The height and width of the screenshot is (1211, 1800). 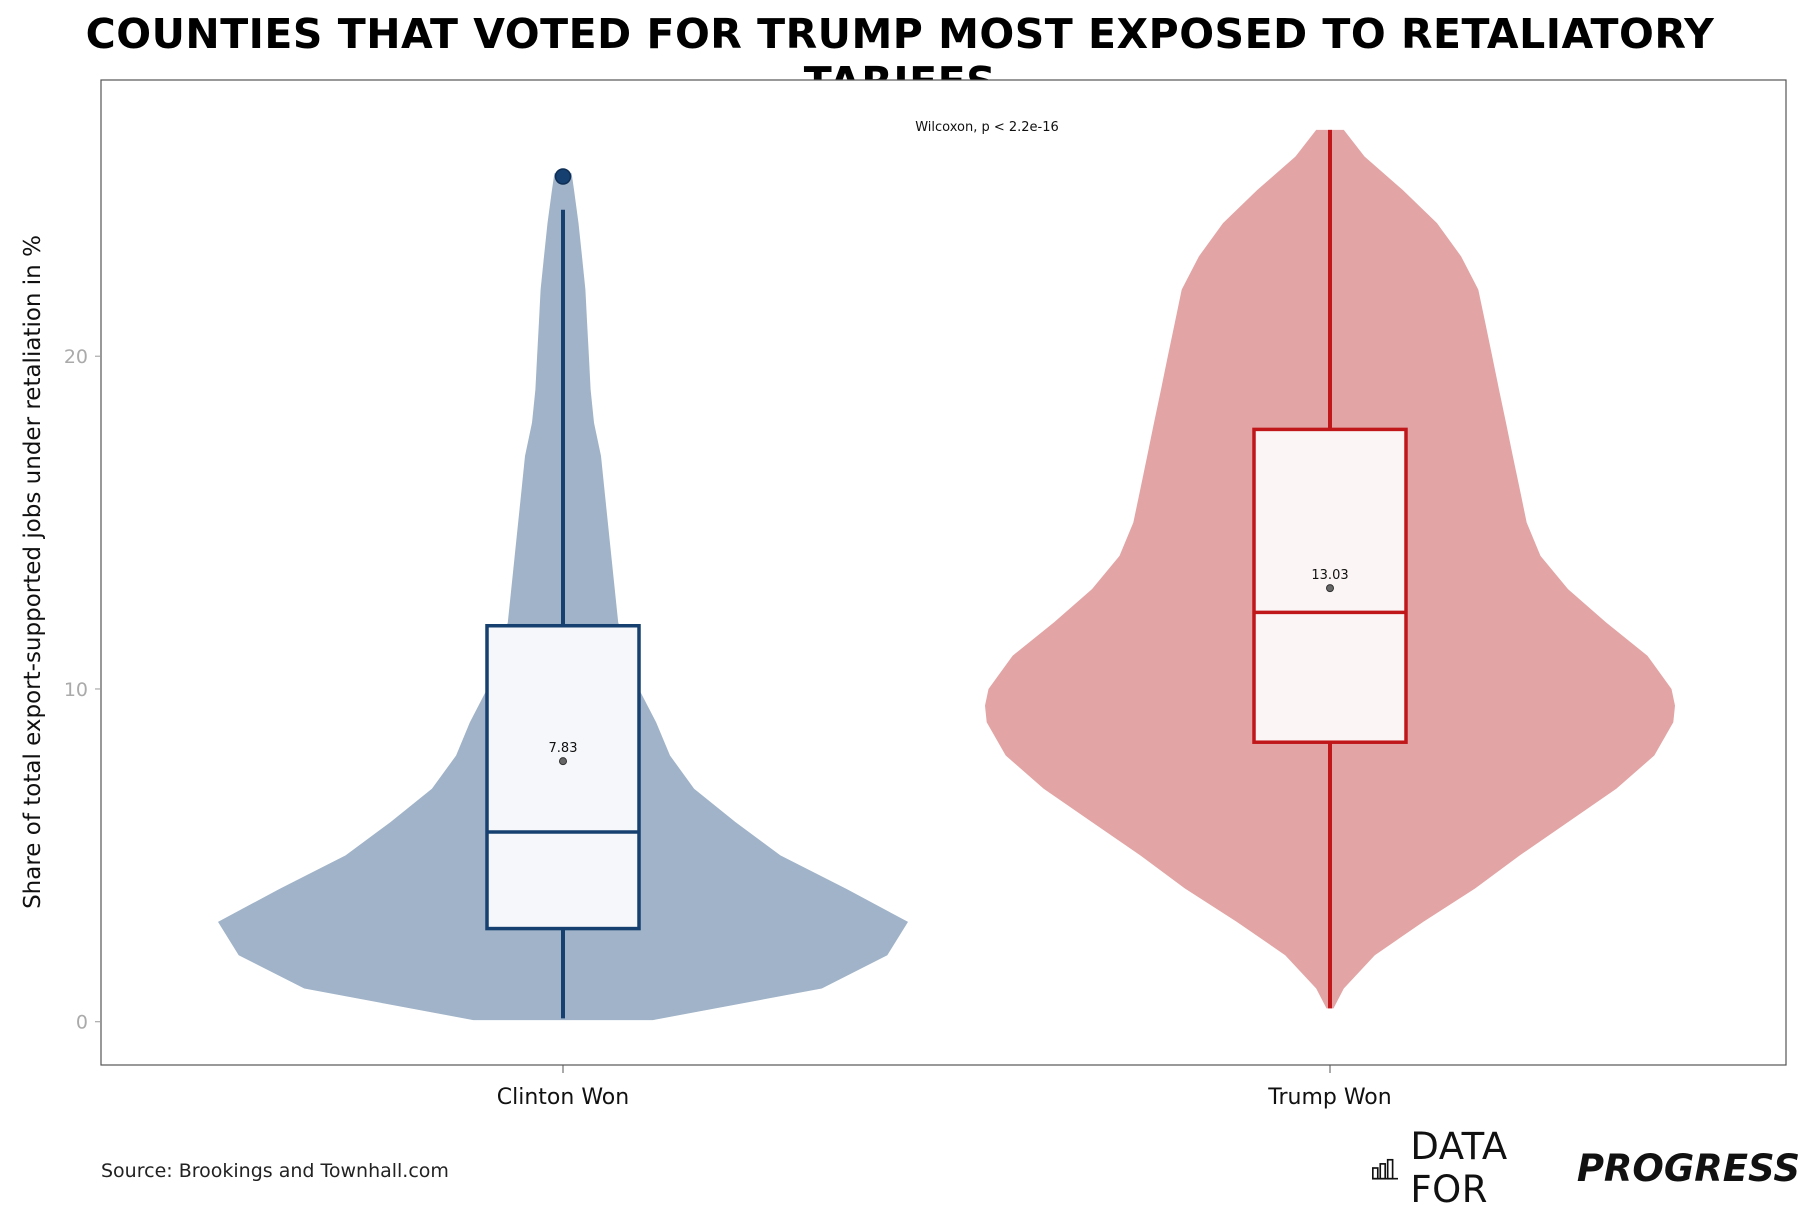 I want to click on y-tick-label: 0, so click(x=82, y=1023).